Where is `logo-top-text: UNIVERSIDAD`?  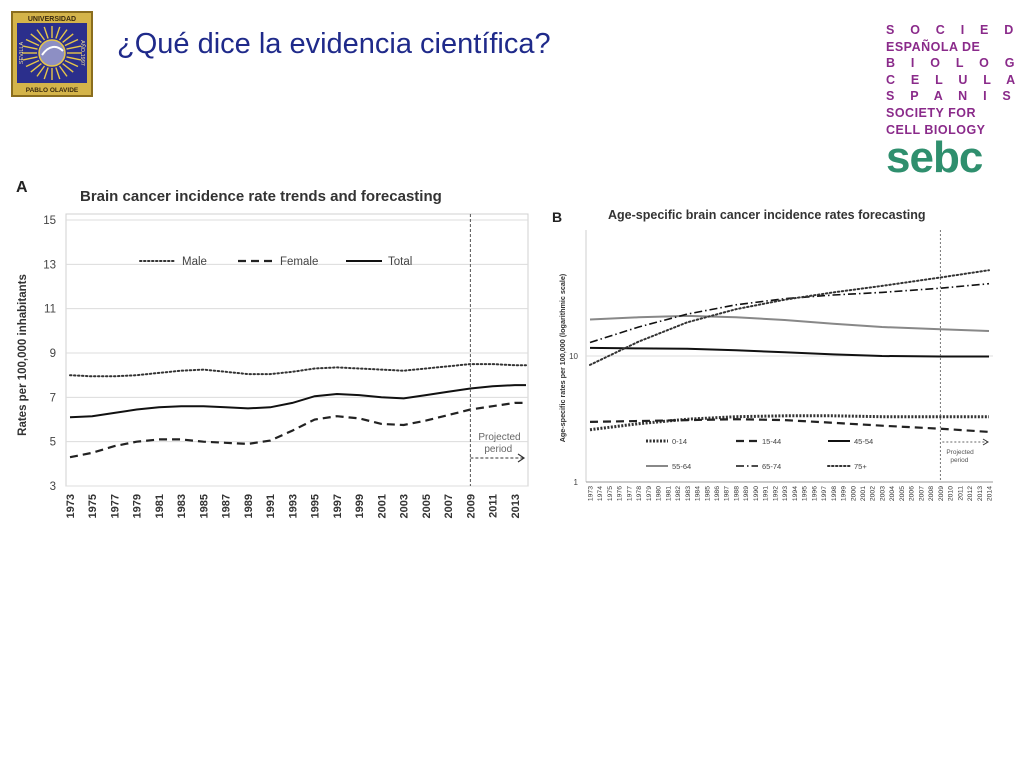
logo-top-text: UNIVERSIDAD is located at coordinates (52, 19).